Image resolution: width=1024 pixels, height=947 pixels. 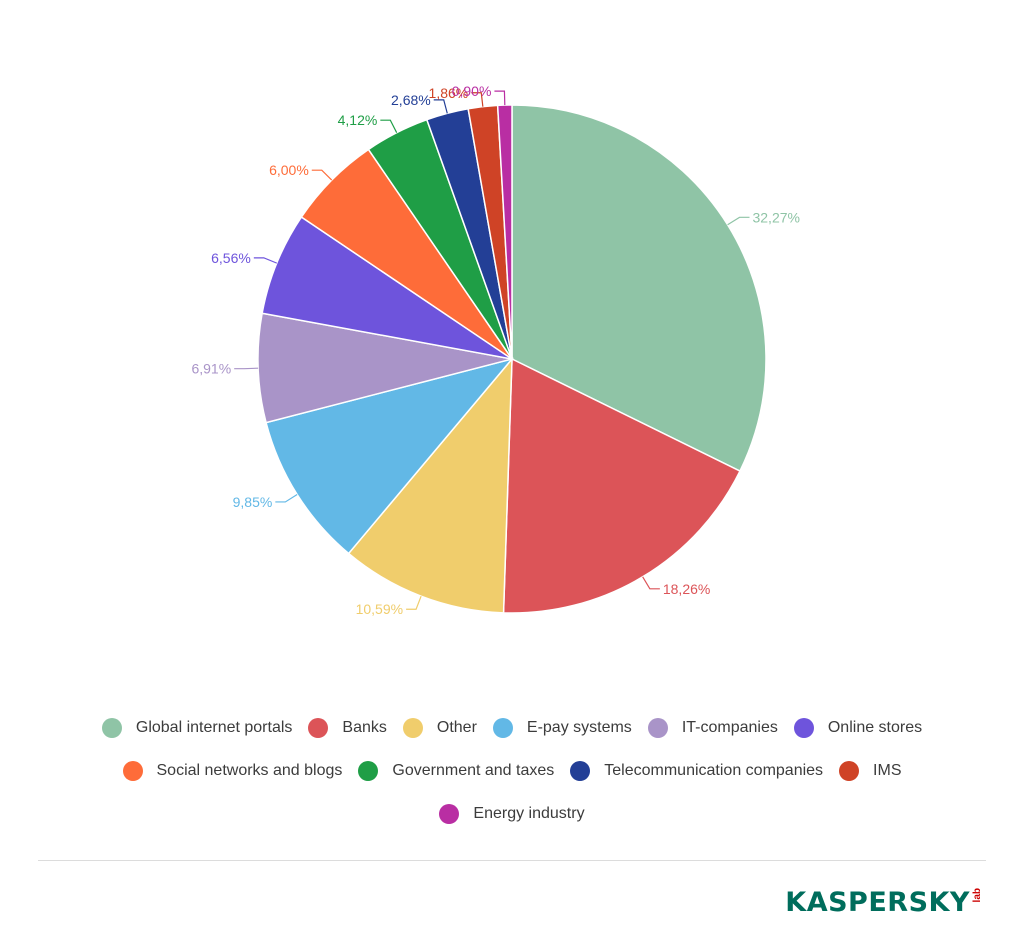 What do you see at coordinates (358, 120) in the screenshot?
I see `slice-label-government-and-taxes: 4,12%` at bounding box center [358, 120].